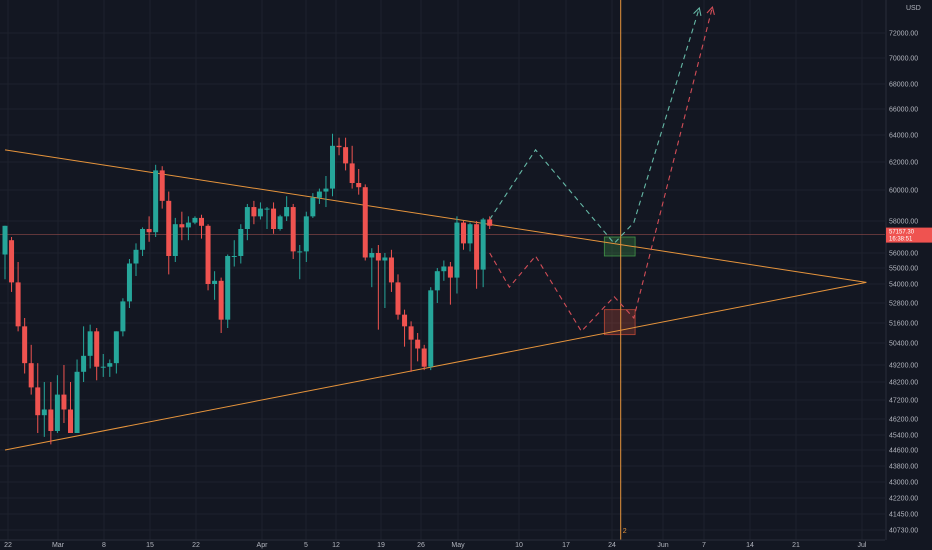 The height and width of the screenshot is (550, 932). I want to click on projection-arrow-bearish, so click(710, 10).